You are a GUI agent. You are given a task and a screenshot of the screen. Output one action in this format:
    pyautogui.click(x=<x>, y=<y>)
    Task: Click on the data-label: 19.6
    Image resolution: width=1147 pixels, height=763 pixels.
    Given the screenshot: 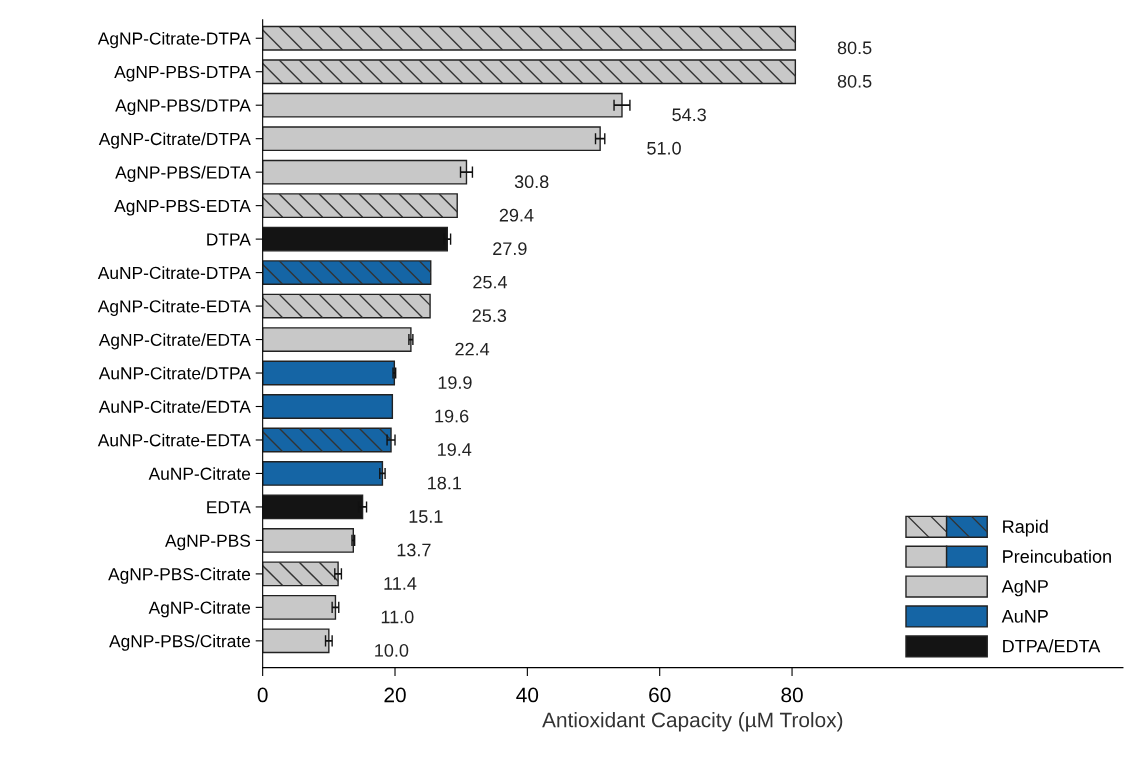 What is the action you would take?
    pyautogui.click(x=452, y=416)
    